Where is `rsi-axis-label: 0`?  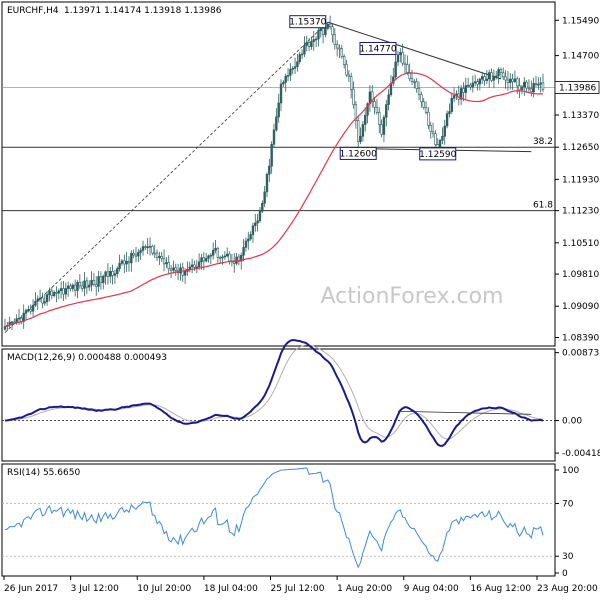
rsi-axis-label: 0 is located at coordinates (565, 574).